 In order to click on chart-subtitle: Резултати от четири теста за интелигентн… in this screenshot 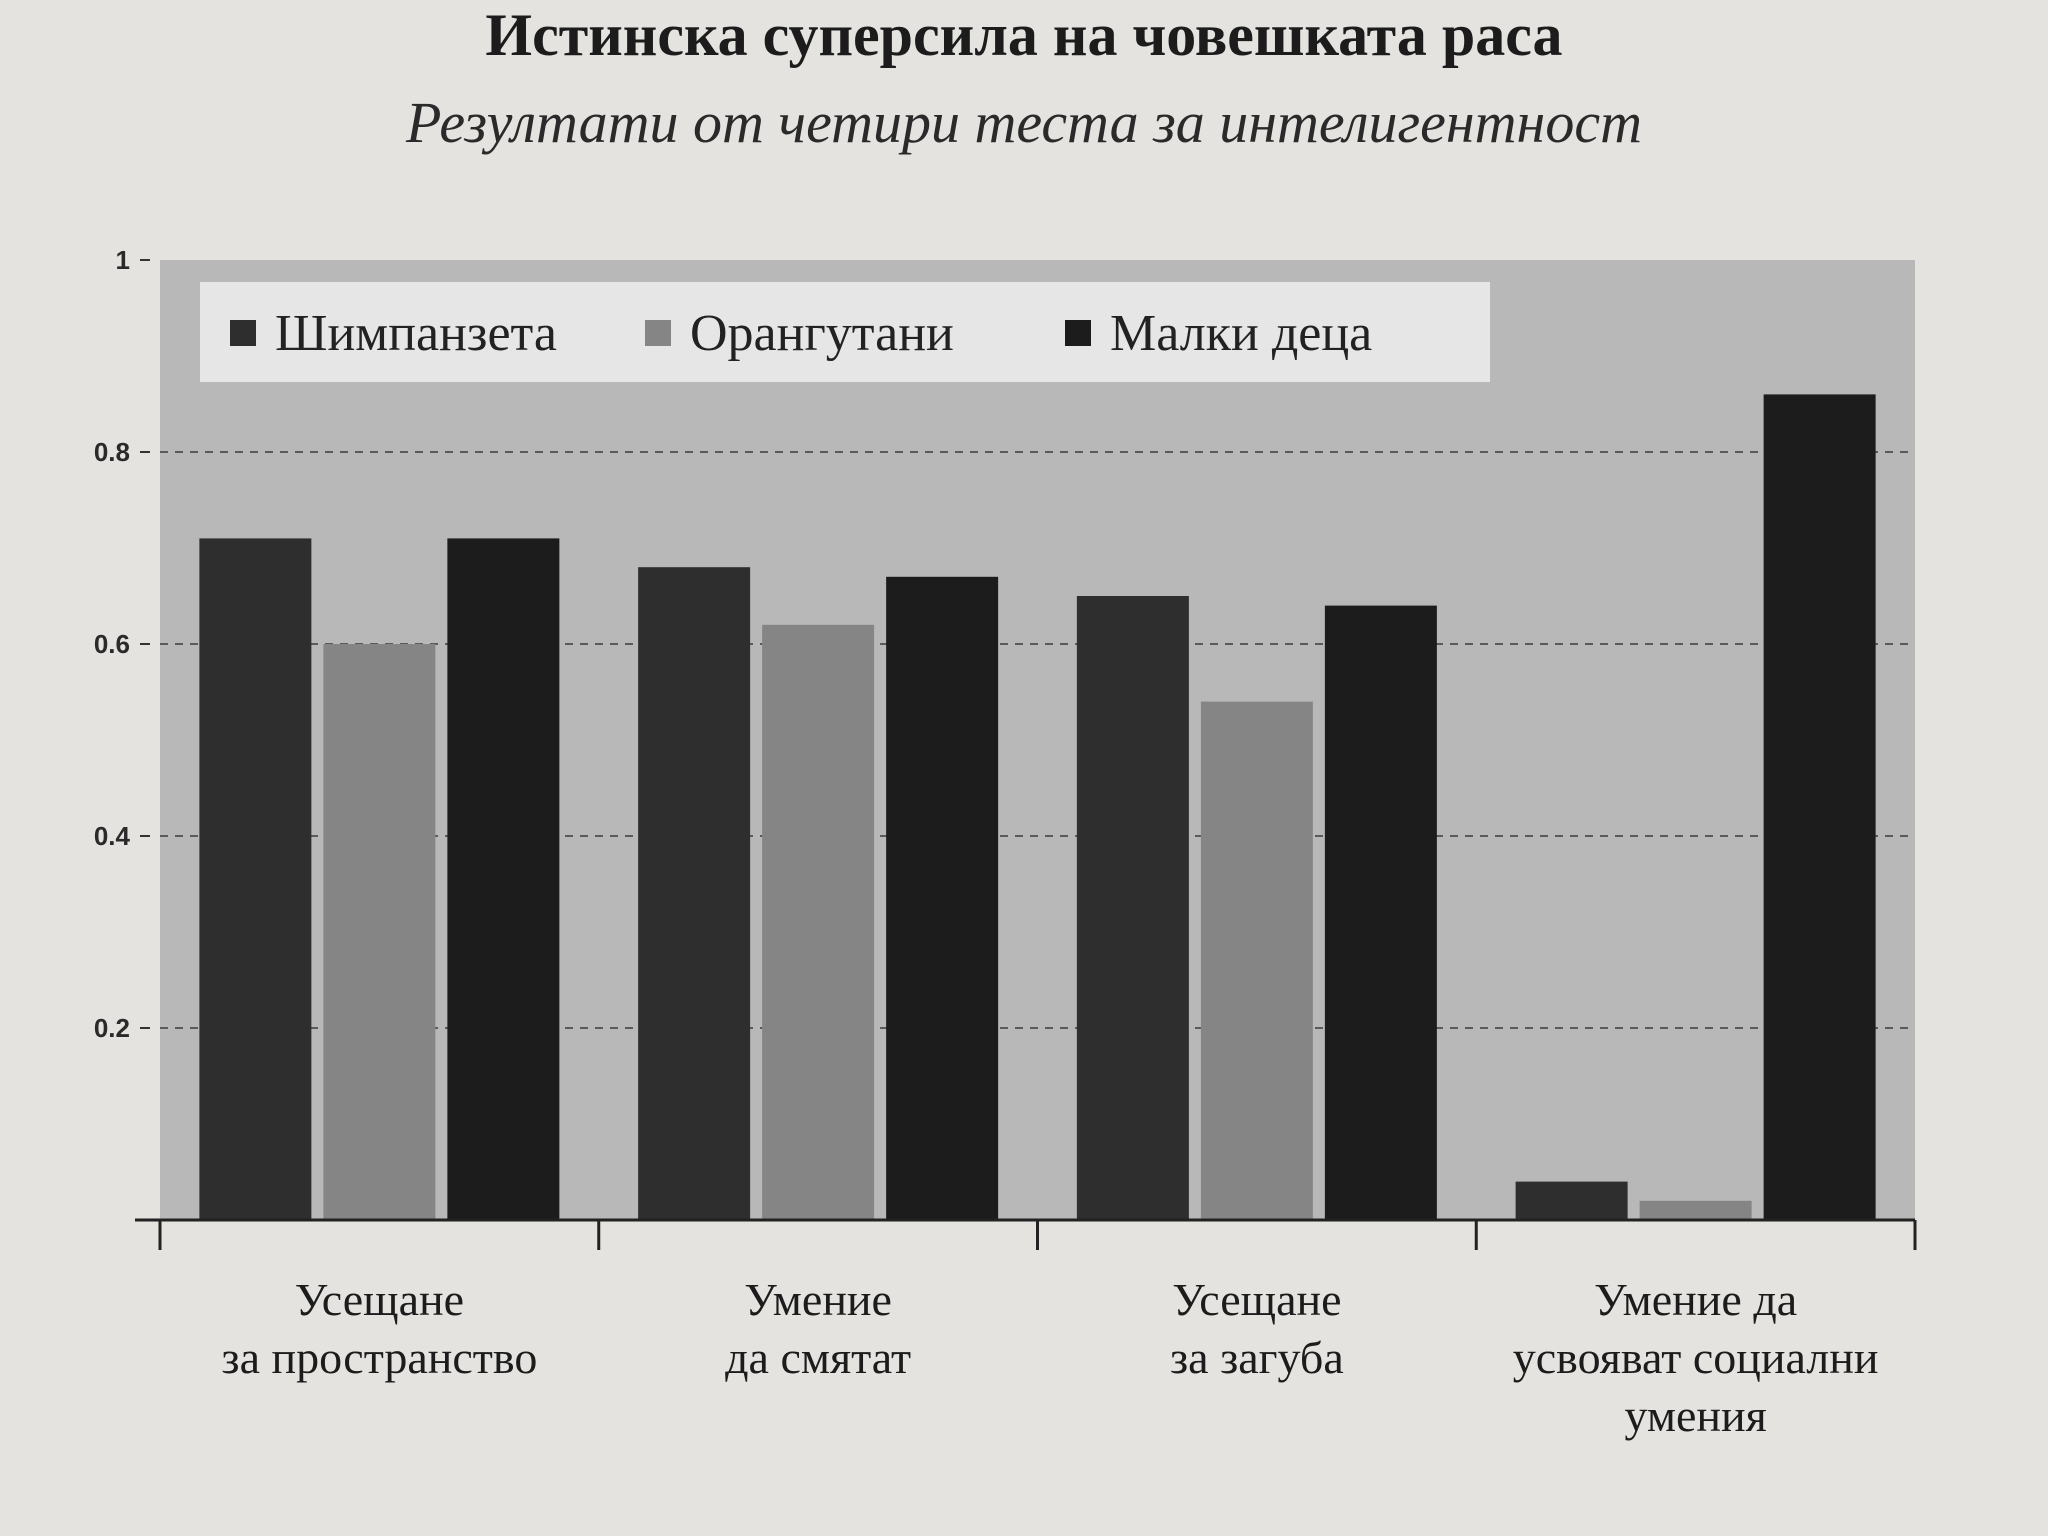, I will do `click(1024, 122)`.